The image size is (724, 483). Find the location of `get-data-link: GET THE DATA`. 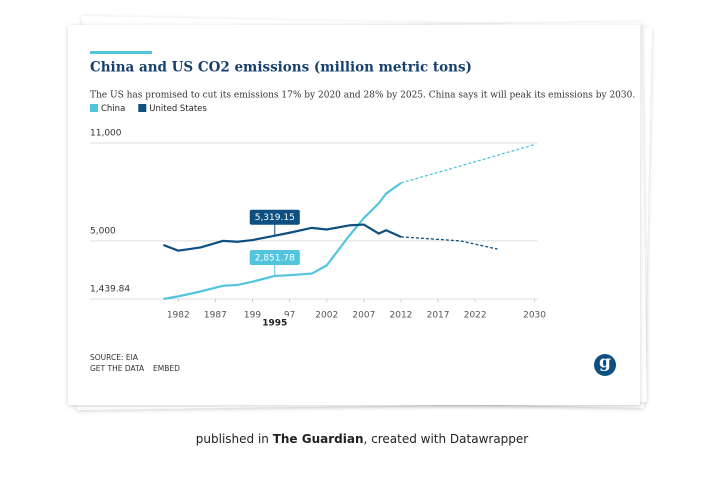

get-data-link: GET THE DATA is located at coordinates (117, 368).